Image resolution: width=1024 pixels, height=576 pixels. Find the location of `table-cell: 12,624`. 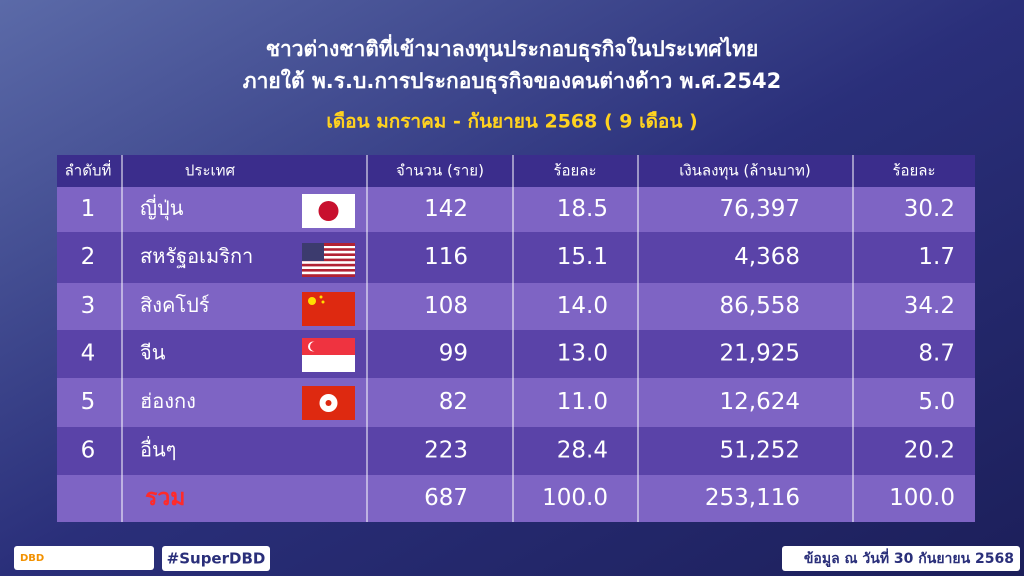

table-cell: 12,624 is located at coordinates (760, 402).